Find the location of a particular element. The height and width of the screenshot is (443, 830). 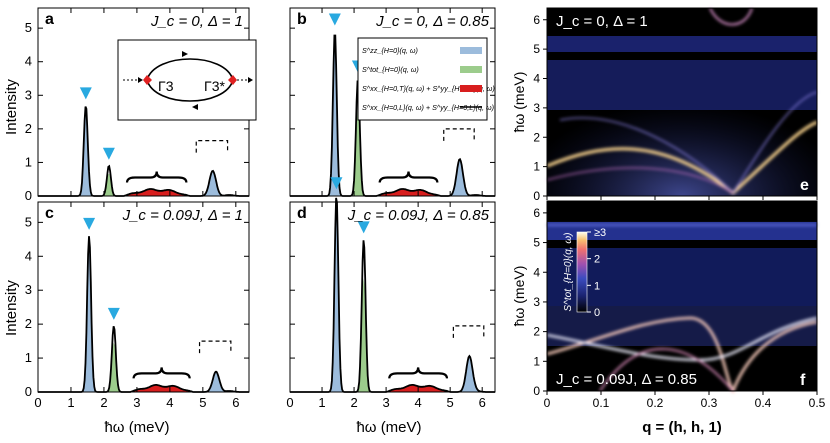

panel-annotation: J_c = 0.09J, Δ = 1 is located at coordinates (182, 215).